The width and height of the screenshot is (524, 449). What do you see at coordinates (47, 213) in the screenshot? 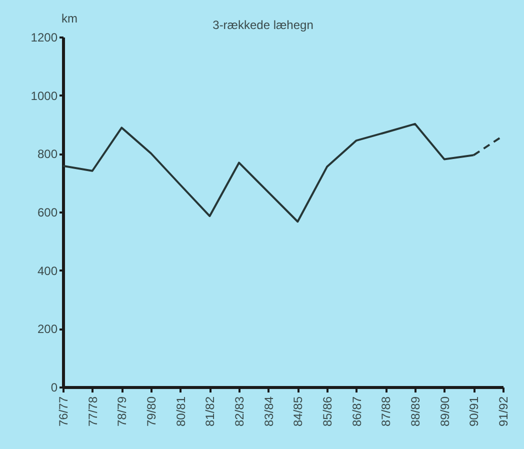
I see `y-tick-label: 600` at bounding box center [47, 213].